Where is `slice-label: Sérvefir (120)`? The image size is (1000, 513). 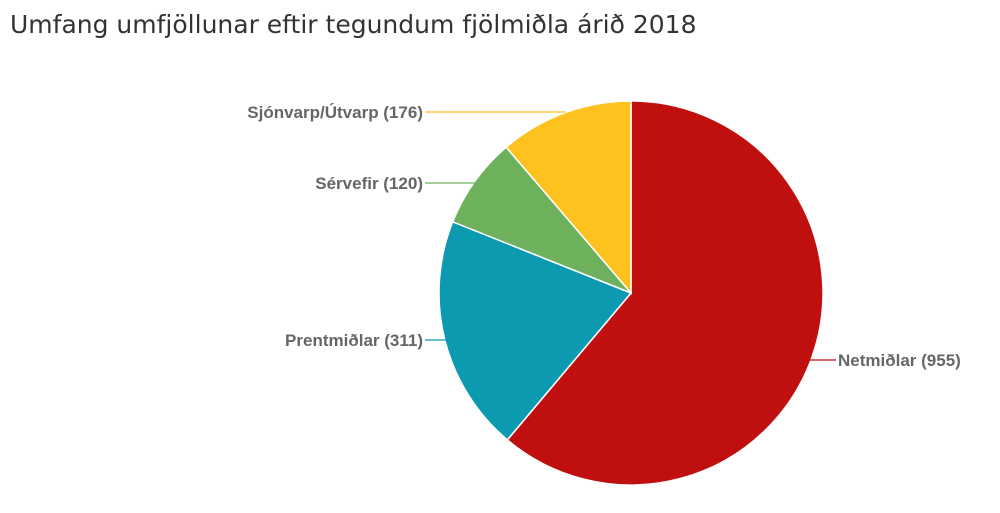 slice-label: Sérvefir (120) is located at coordinates (369, 183).